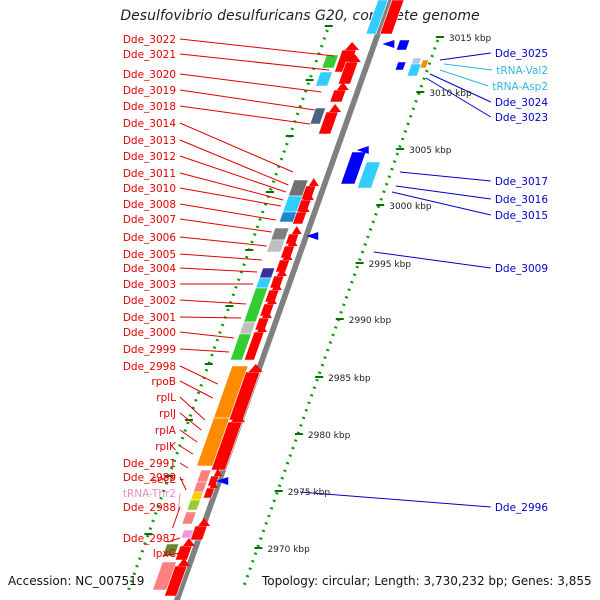  What do you see at coordinates (149, 174) in the screenshot?
I see `left-gene-label: Dde_3011` at bounding box center [149, 174].